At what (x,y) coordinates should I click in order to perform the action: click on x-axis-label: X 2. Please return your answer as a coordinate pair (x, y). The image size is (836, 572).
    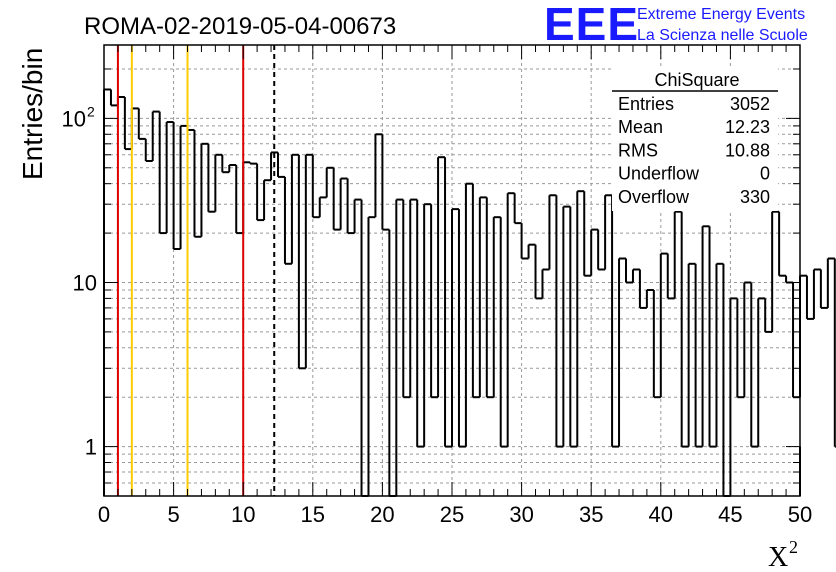
    Looking at the image, I should click on (783, 554).